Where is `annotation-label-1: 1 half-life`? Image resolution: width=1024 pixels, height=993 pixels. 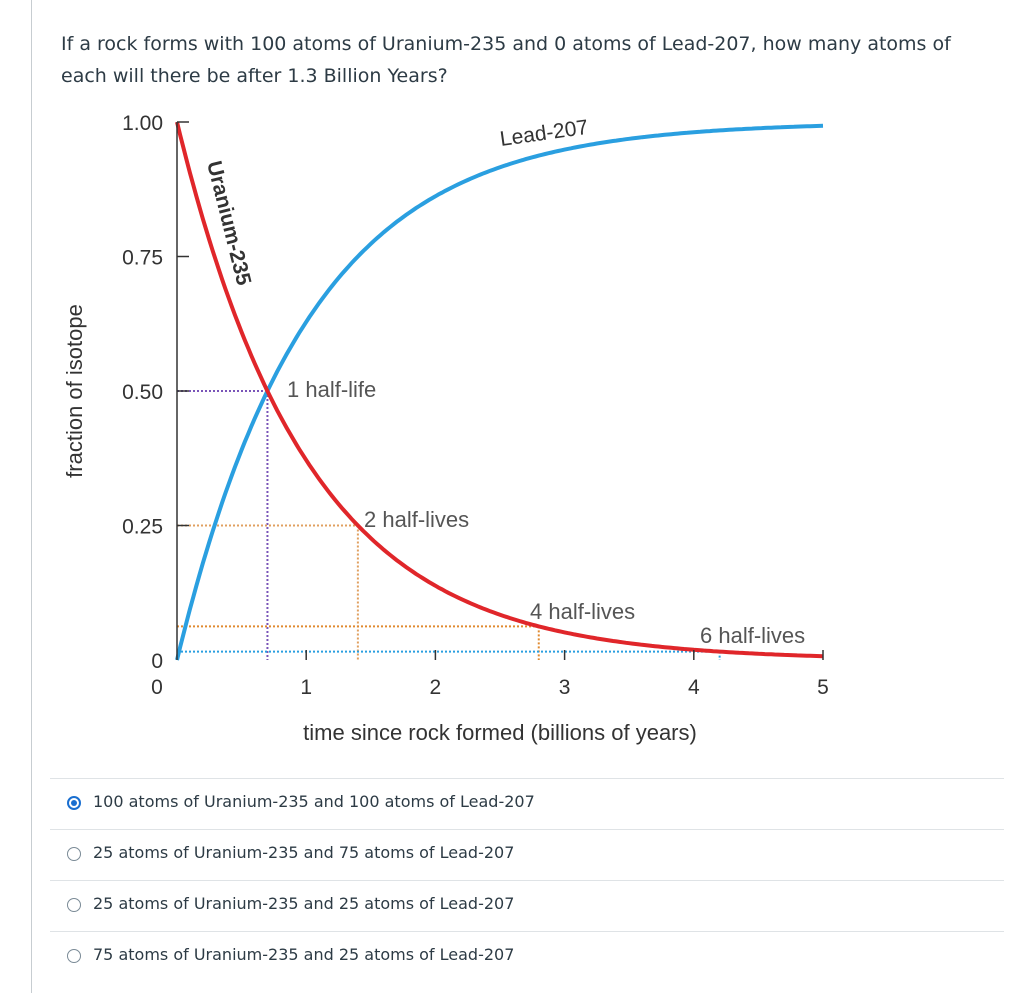 annotation-label-1: 1 half-life is located at coordinates (331, 389).